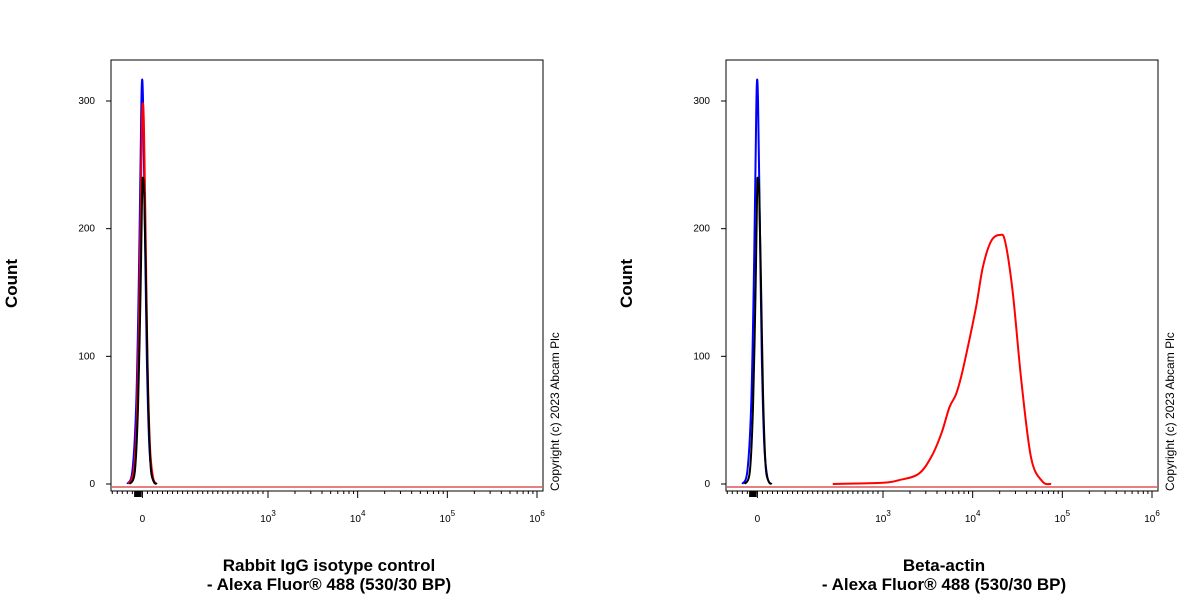 This screenshot has height=600, width=1200. Describe the element at coordinates (944, 565) in the screenshot. I see `x-axis-label-line1: Beta-actin` at that location.